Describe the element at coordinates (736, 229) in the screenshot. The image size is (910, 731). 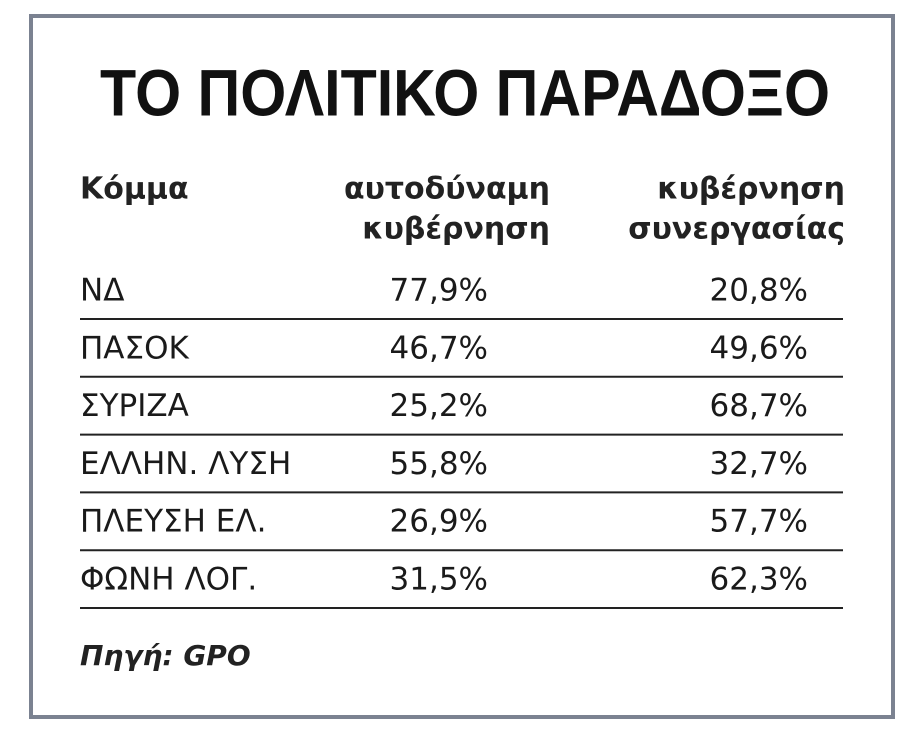
I see `column-header: συνεργασίας` at that location.